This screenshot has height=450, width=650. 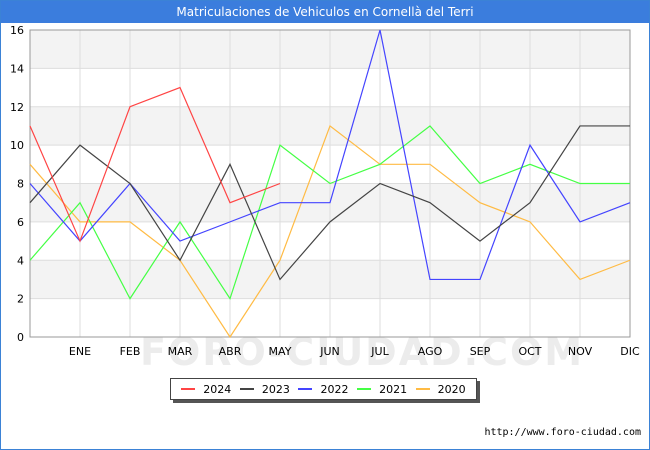 I want to click on series-line-2024, so click(x=155, y=164).